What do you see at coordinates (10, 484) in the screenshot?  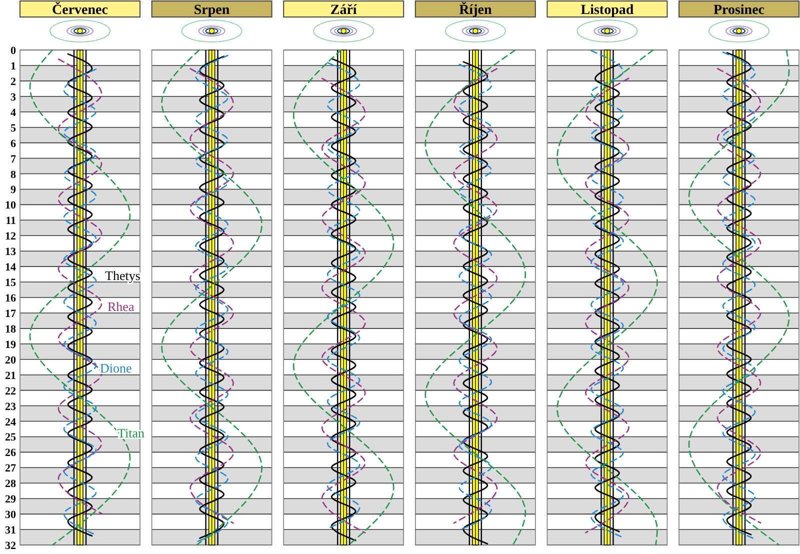 I see `y-tick-label: 28` at bounding box center [10, 484].